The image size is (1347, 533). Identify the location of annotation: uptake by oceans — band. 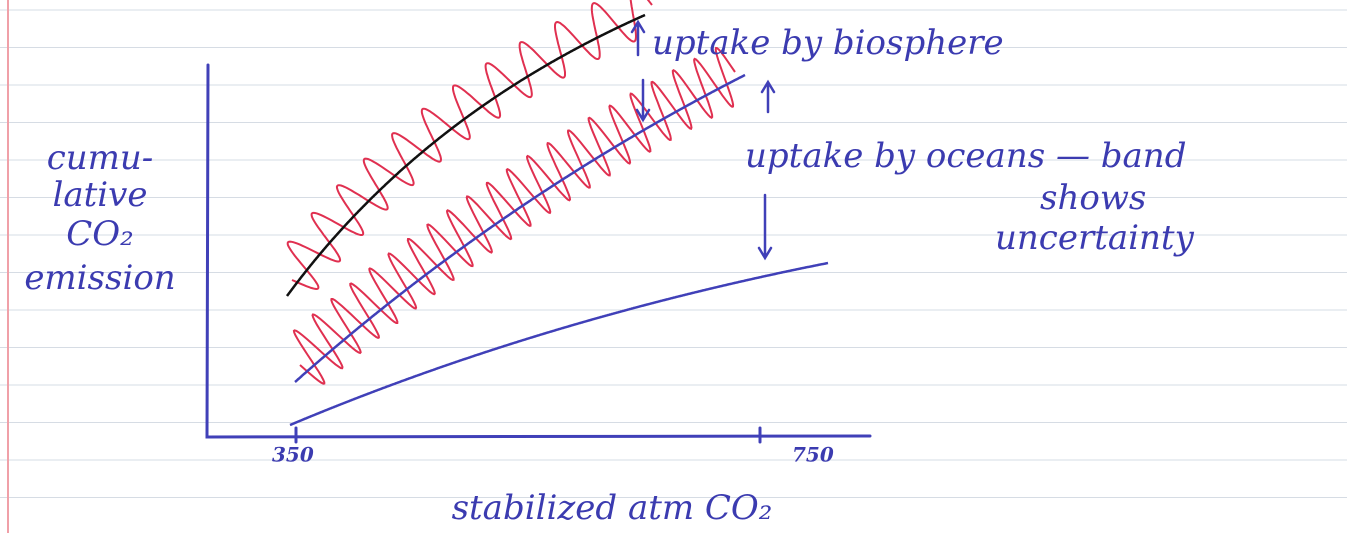
(965, 156).